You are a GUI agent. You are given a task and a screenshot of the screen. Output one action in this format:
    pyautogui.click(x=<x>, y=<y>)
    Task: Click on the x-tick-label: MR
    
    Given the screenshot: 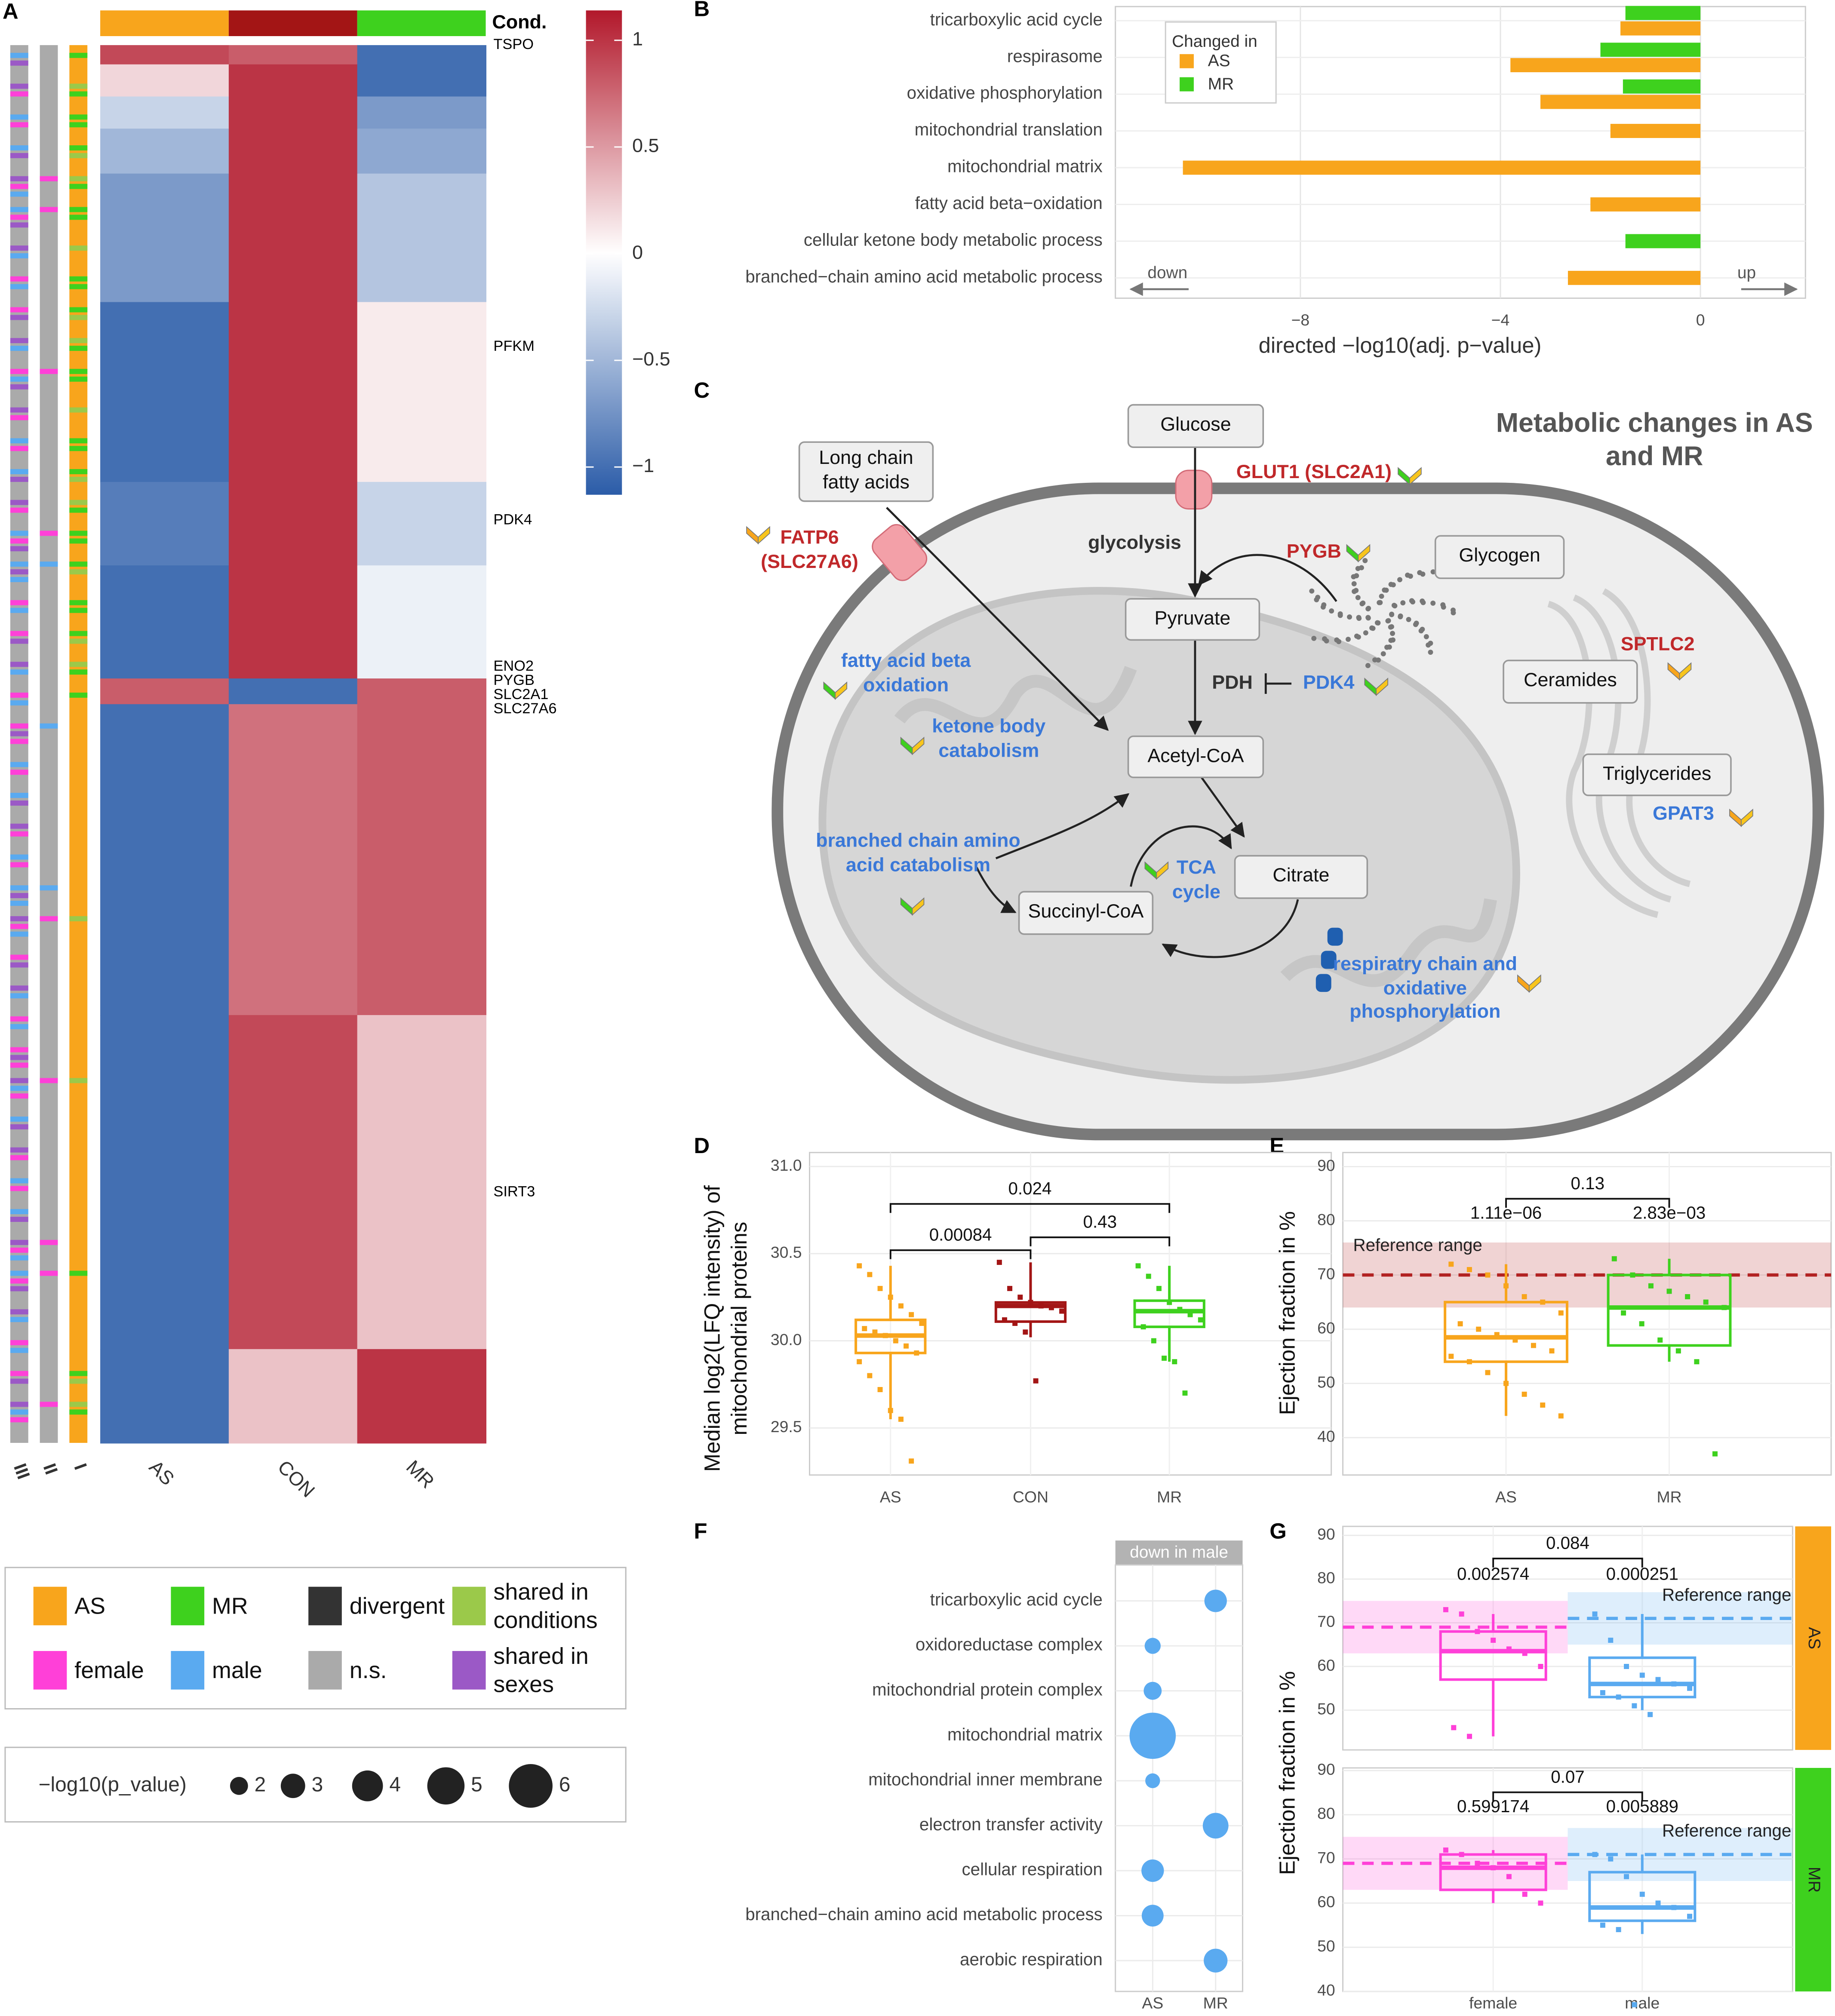 What is the action you would take?
    pyautogui.click(x=1170, y=1497)
    